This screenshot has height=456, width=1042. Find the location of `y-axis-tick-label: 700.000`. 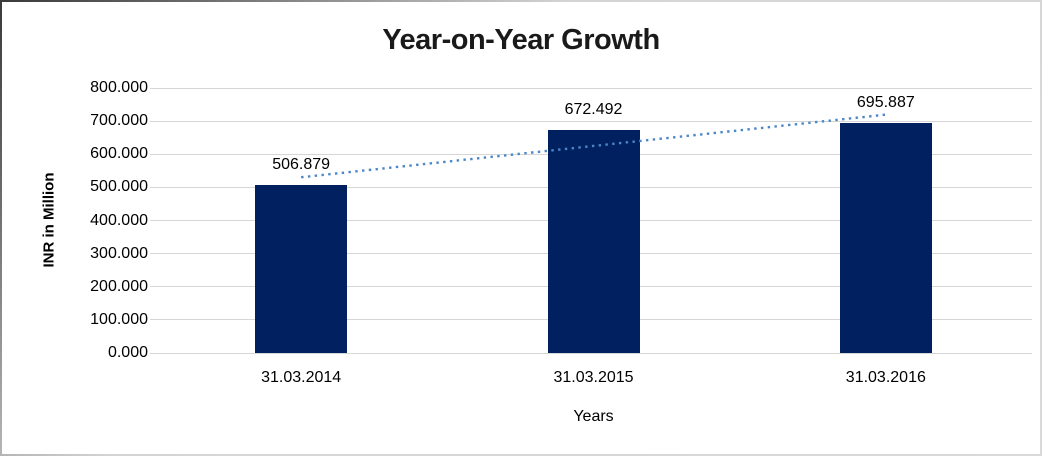

y-axis-tick-label: 700.000 is located at coordinates (119, 121).